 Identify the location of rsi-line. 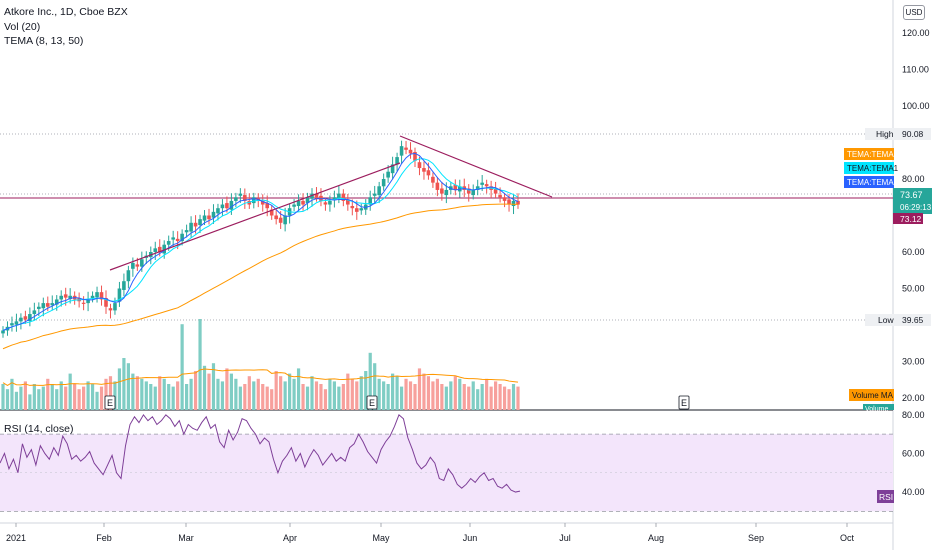
(260, 453).